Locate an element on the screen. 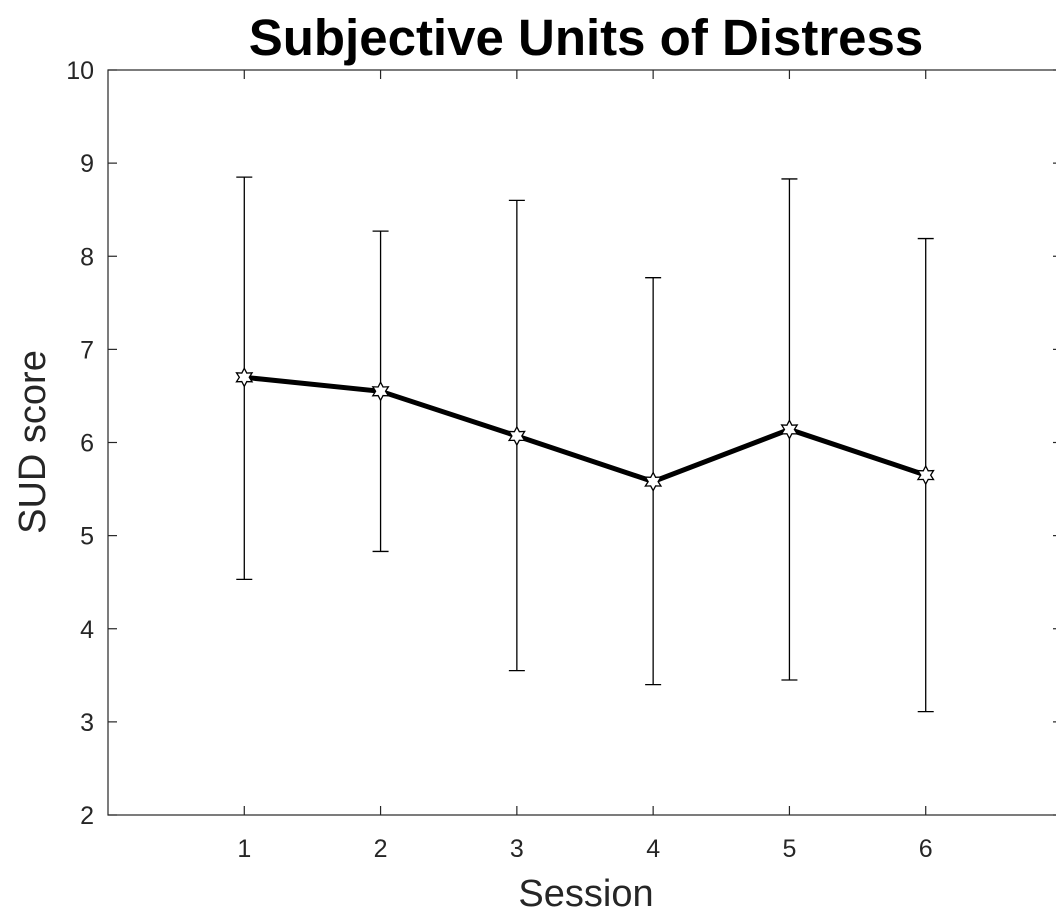 The height and width of the screenshot is (911, 1056). y-tick-label: 10 is located at coordinates (80, 71).